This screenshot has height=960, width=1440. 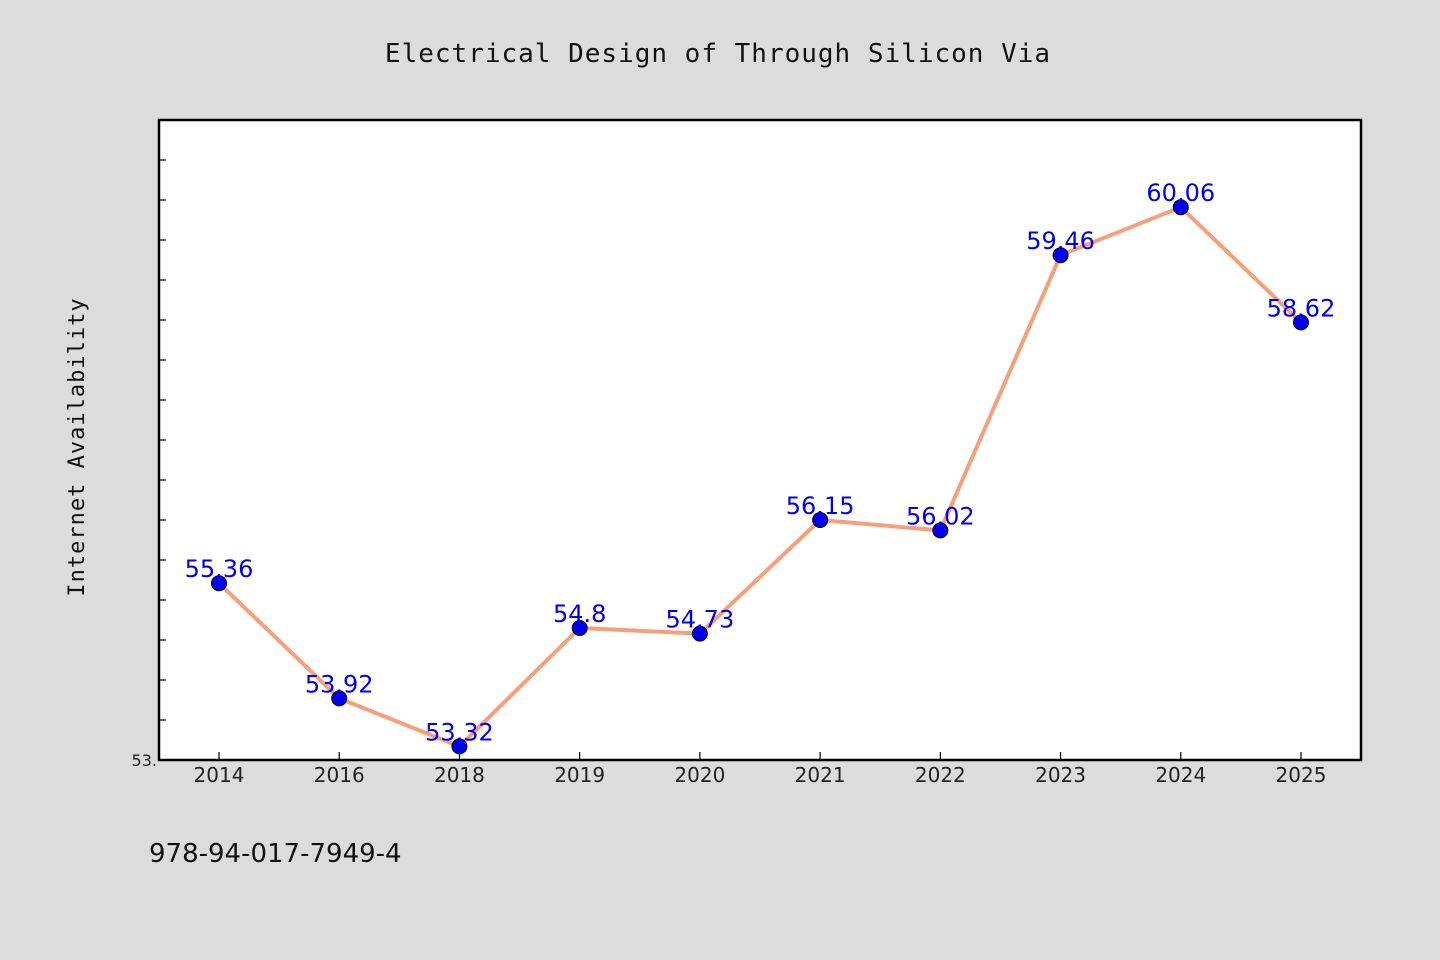 What do you see at coordinates (339, 775) in the screenshot?
I see `x-tick-label: 2016` at bounding box center [339, 775].